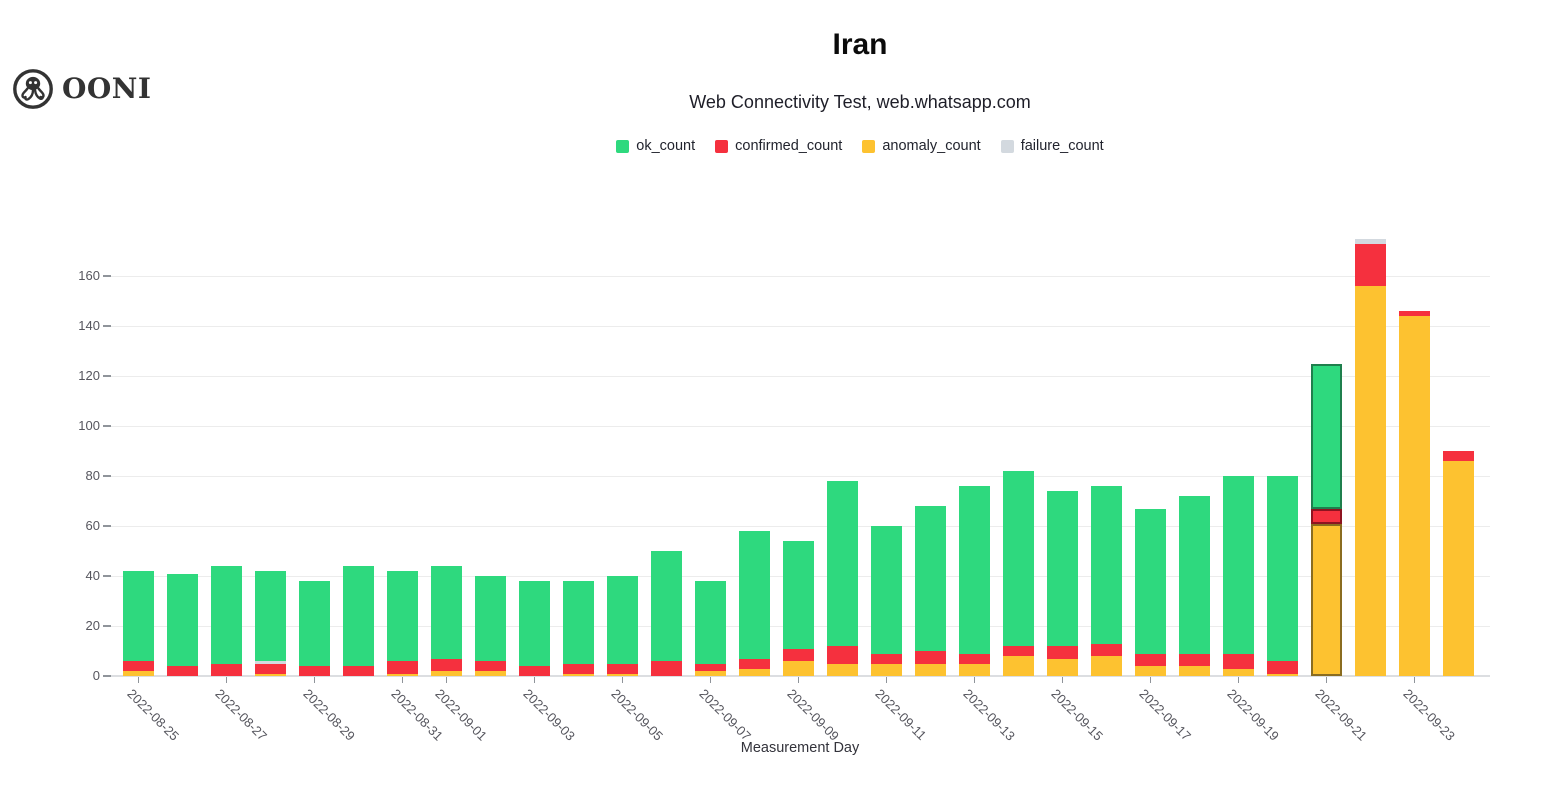  I want to click on highlighted-bar-segment-confirmed_count, so click(1326, 516).